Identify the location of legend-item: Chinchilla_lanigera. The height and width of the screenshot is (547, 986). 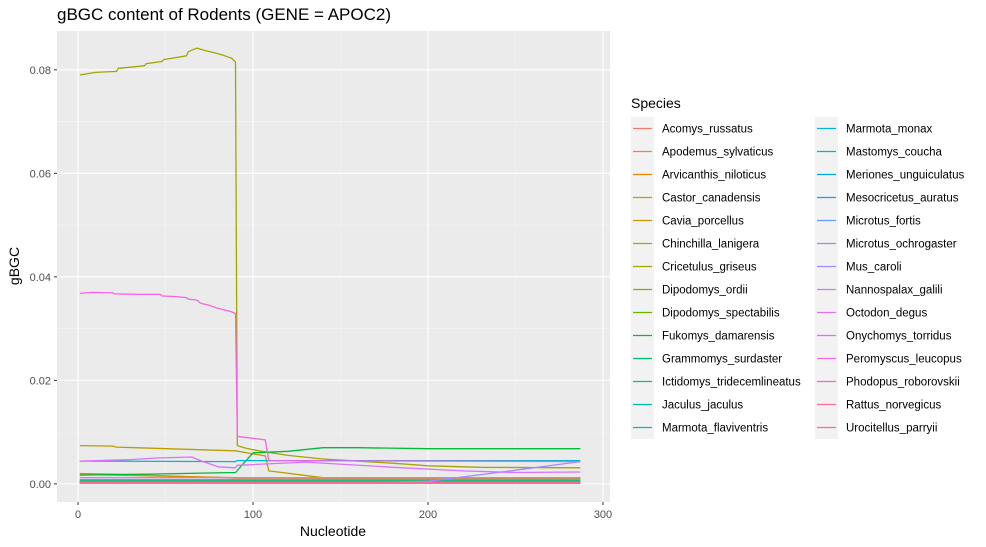
(695, 243).